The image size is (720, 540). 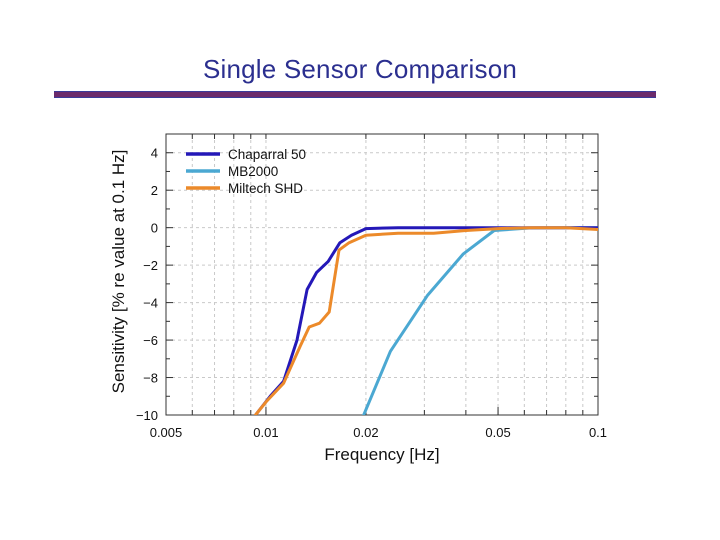 What do you see at coordinates (118, 272) in the screenshot?
I see `y-axis-label: Sensitivity [% re value at 0.1 Hz]` at bounding box center [118, 272].